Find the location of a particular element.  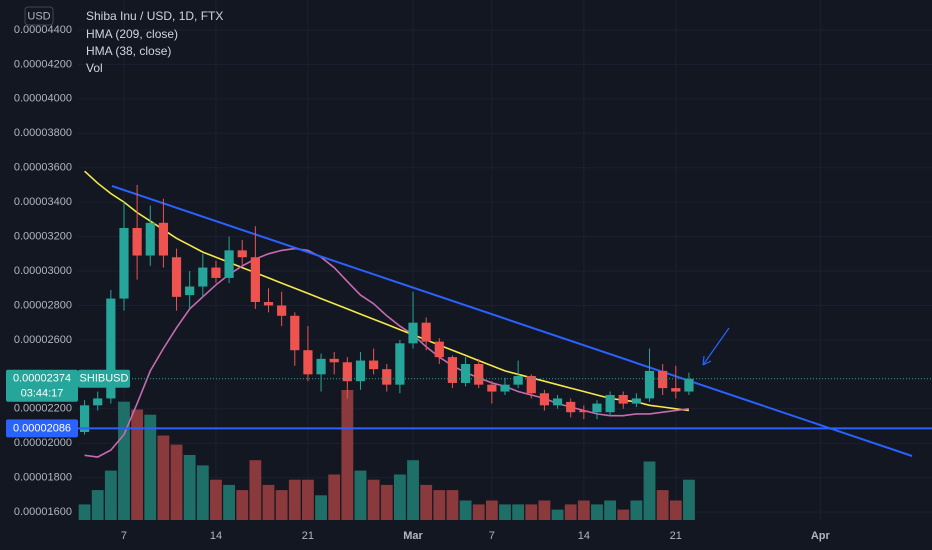

y-tick-label: 0.00003800 is located at coordinates (43, 133).